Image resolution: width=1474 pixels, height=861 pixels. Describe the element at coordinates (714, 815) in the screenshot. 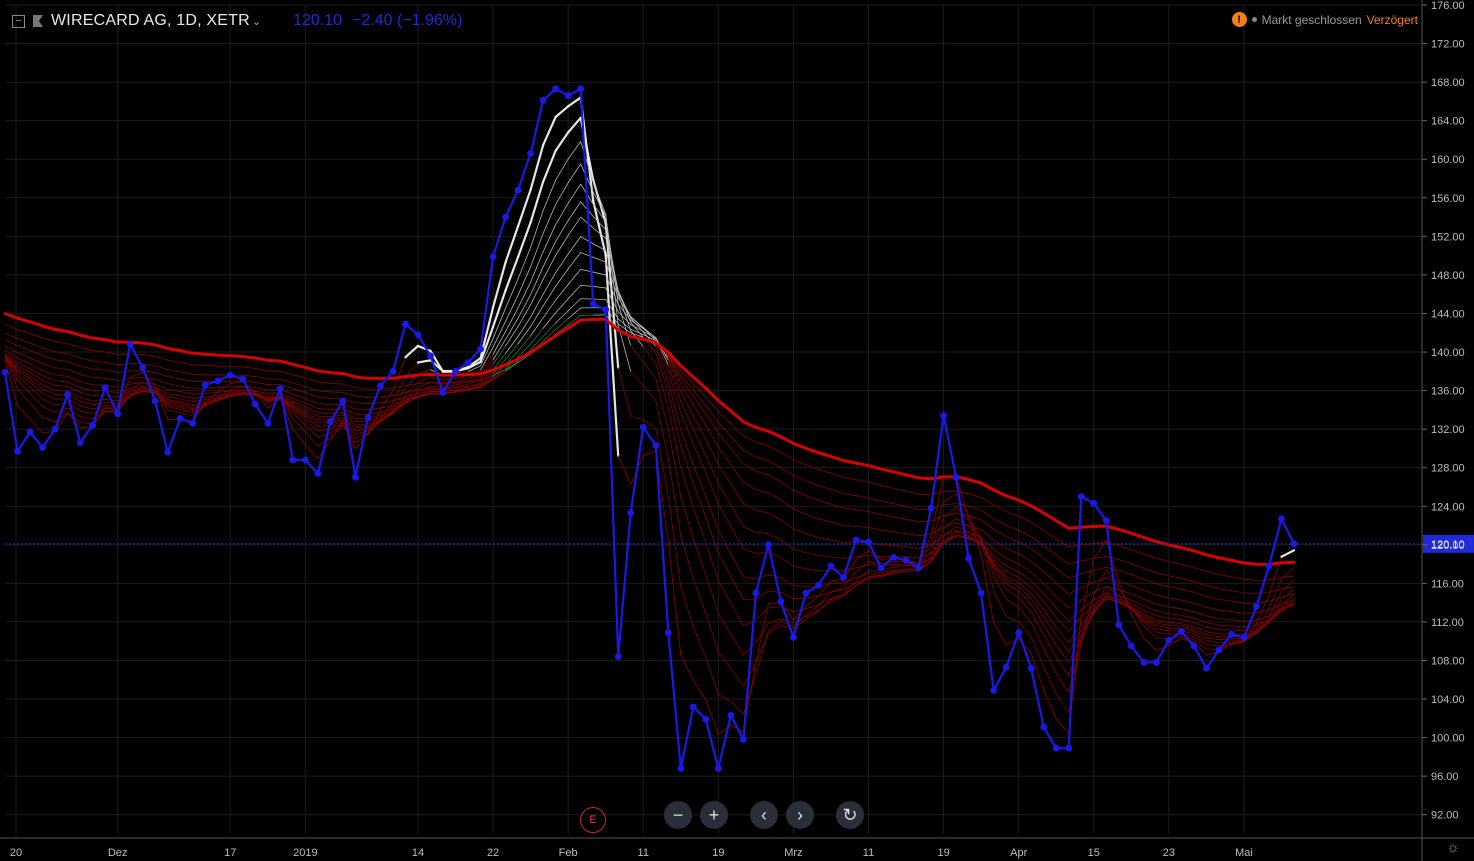

I see `zoom-in-button: +` at that location.